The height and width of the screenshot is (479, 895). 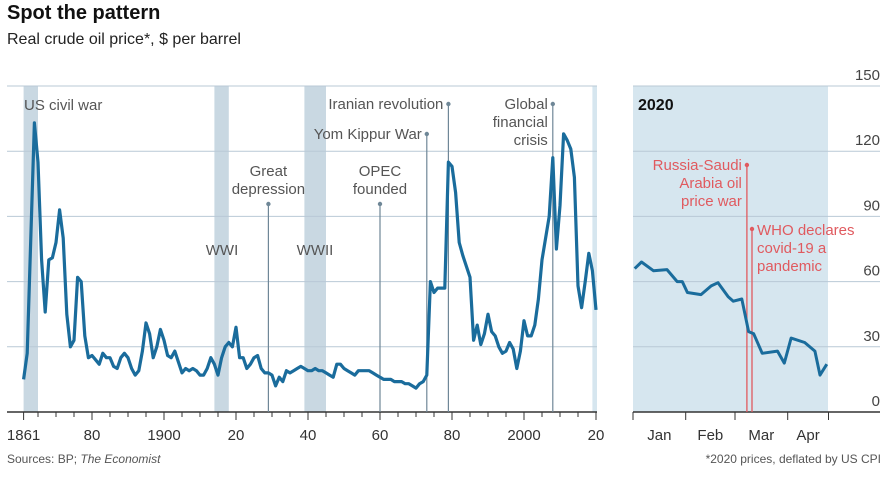 What do you see at coordinates (594, 249) in the screenshot?
I see `highlight-2020-strip` at bounding box center [594, 249].